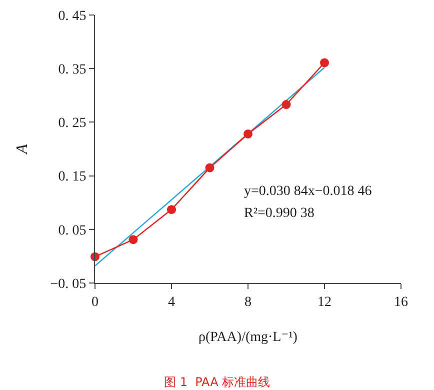  Describe the element at coordinates (72, 16) in the screenshot. I see `y-tick-label: 0. 45` at that location.